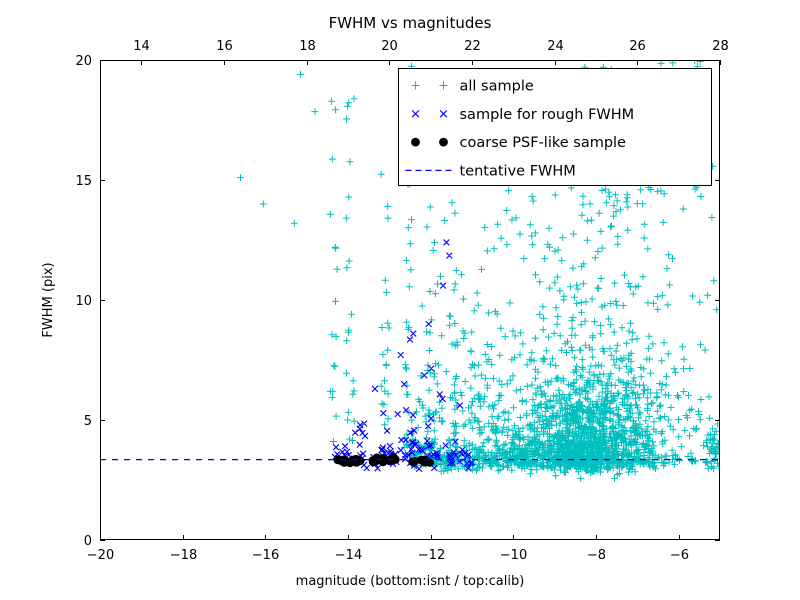 Image resolution: width=800 pixels, height=600 pixels. What do you see at coordinates (83, 61) in the screenshot?
I see `y-tick-label: 20` at bounding box center [83, 61].